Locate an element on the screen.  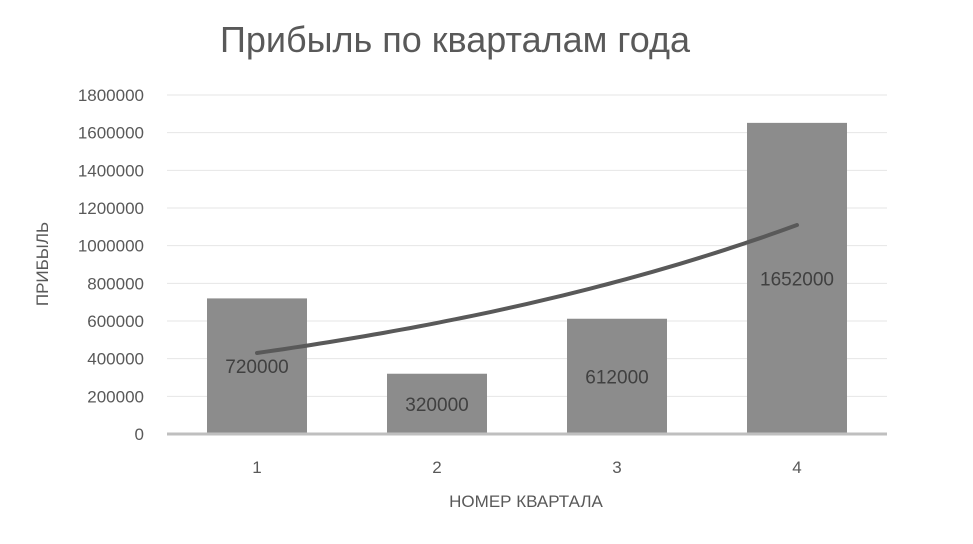
y-tick-label: 1600000 is located at coordinates (111, 133).